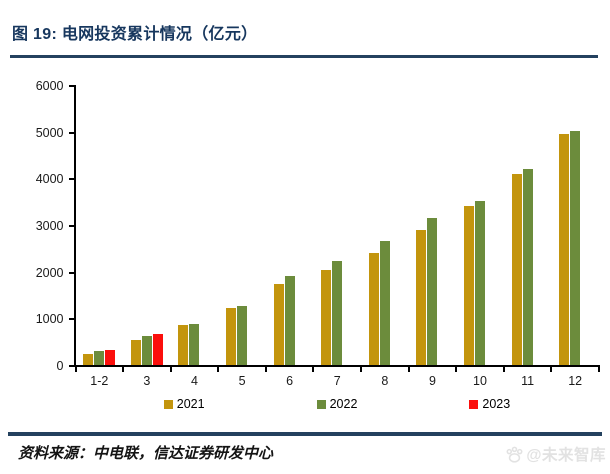  Describe the element at coordinates (474, 404) in the screenshot. I see `legend-swatch-2023` at that location.